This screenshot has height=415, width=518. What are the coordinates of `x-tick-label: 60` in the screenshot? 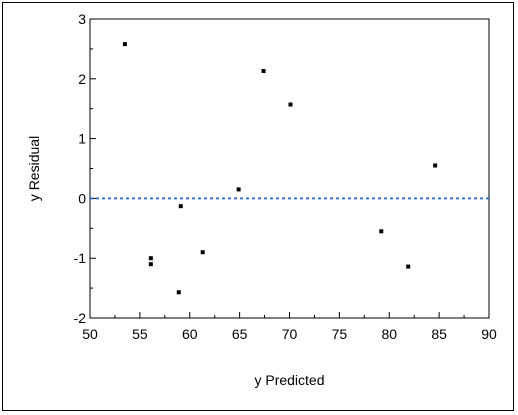 It's located at (190, 334).